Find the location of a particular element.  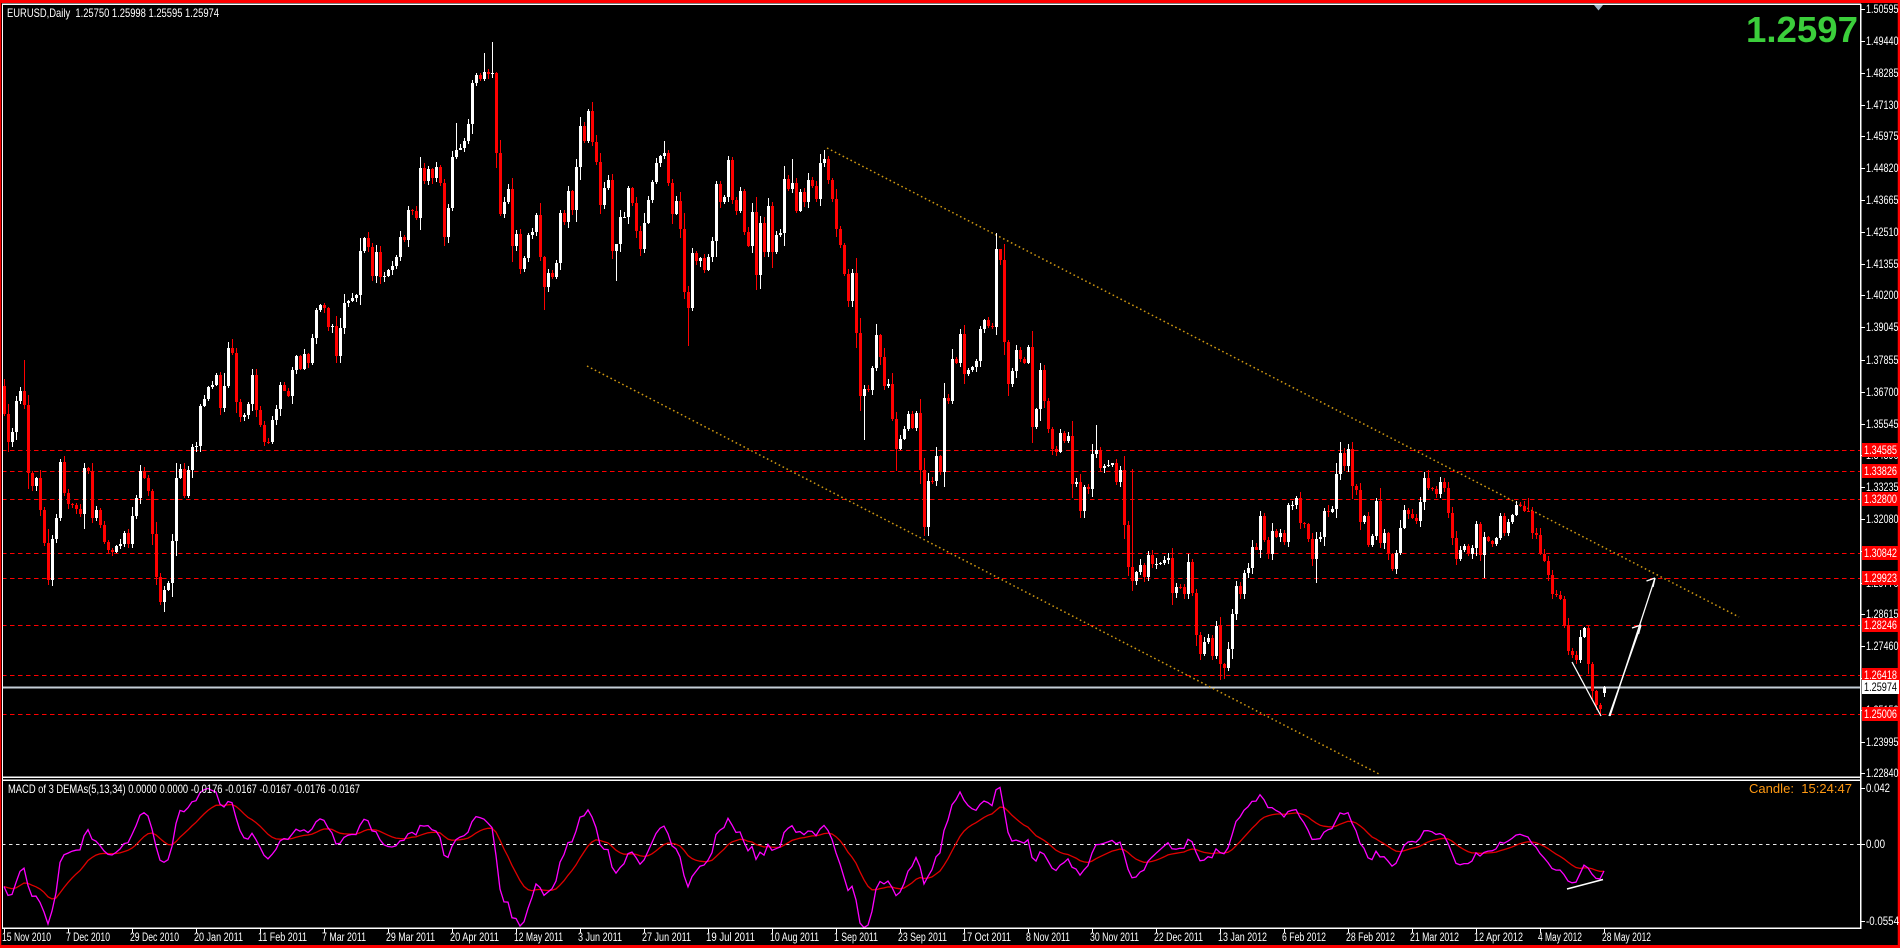

svg-text: 1.23995 is located at coordinates (1882, 743).